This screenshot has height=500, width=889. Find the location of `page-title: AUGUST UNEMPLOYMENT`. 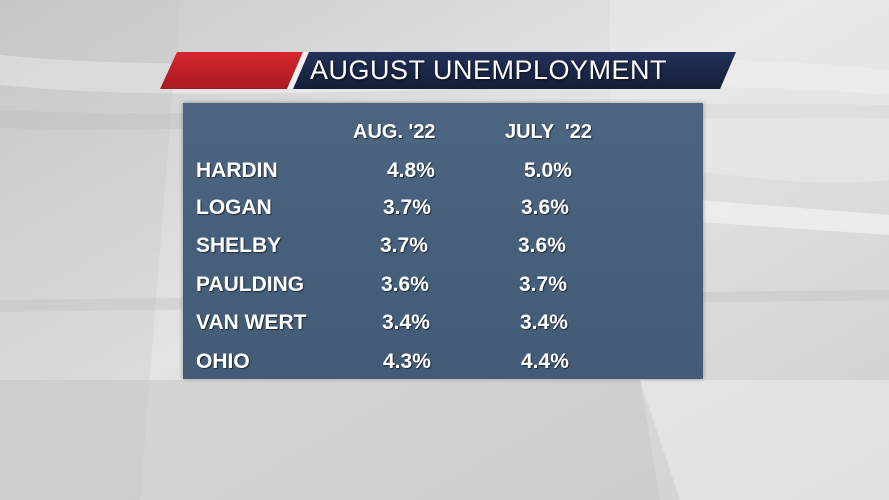

page-title: AUGUST UNEMPLOYMENT is located at coordinates (489, 70).